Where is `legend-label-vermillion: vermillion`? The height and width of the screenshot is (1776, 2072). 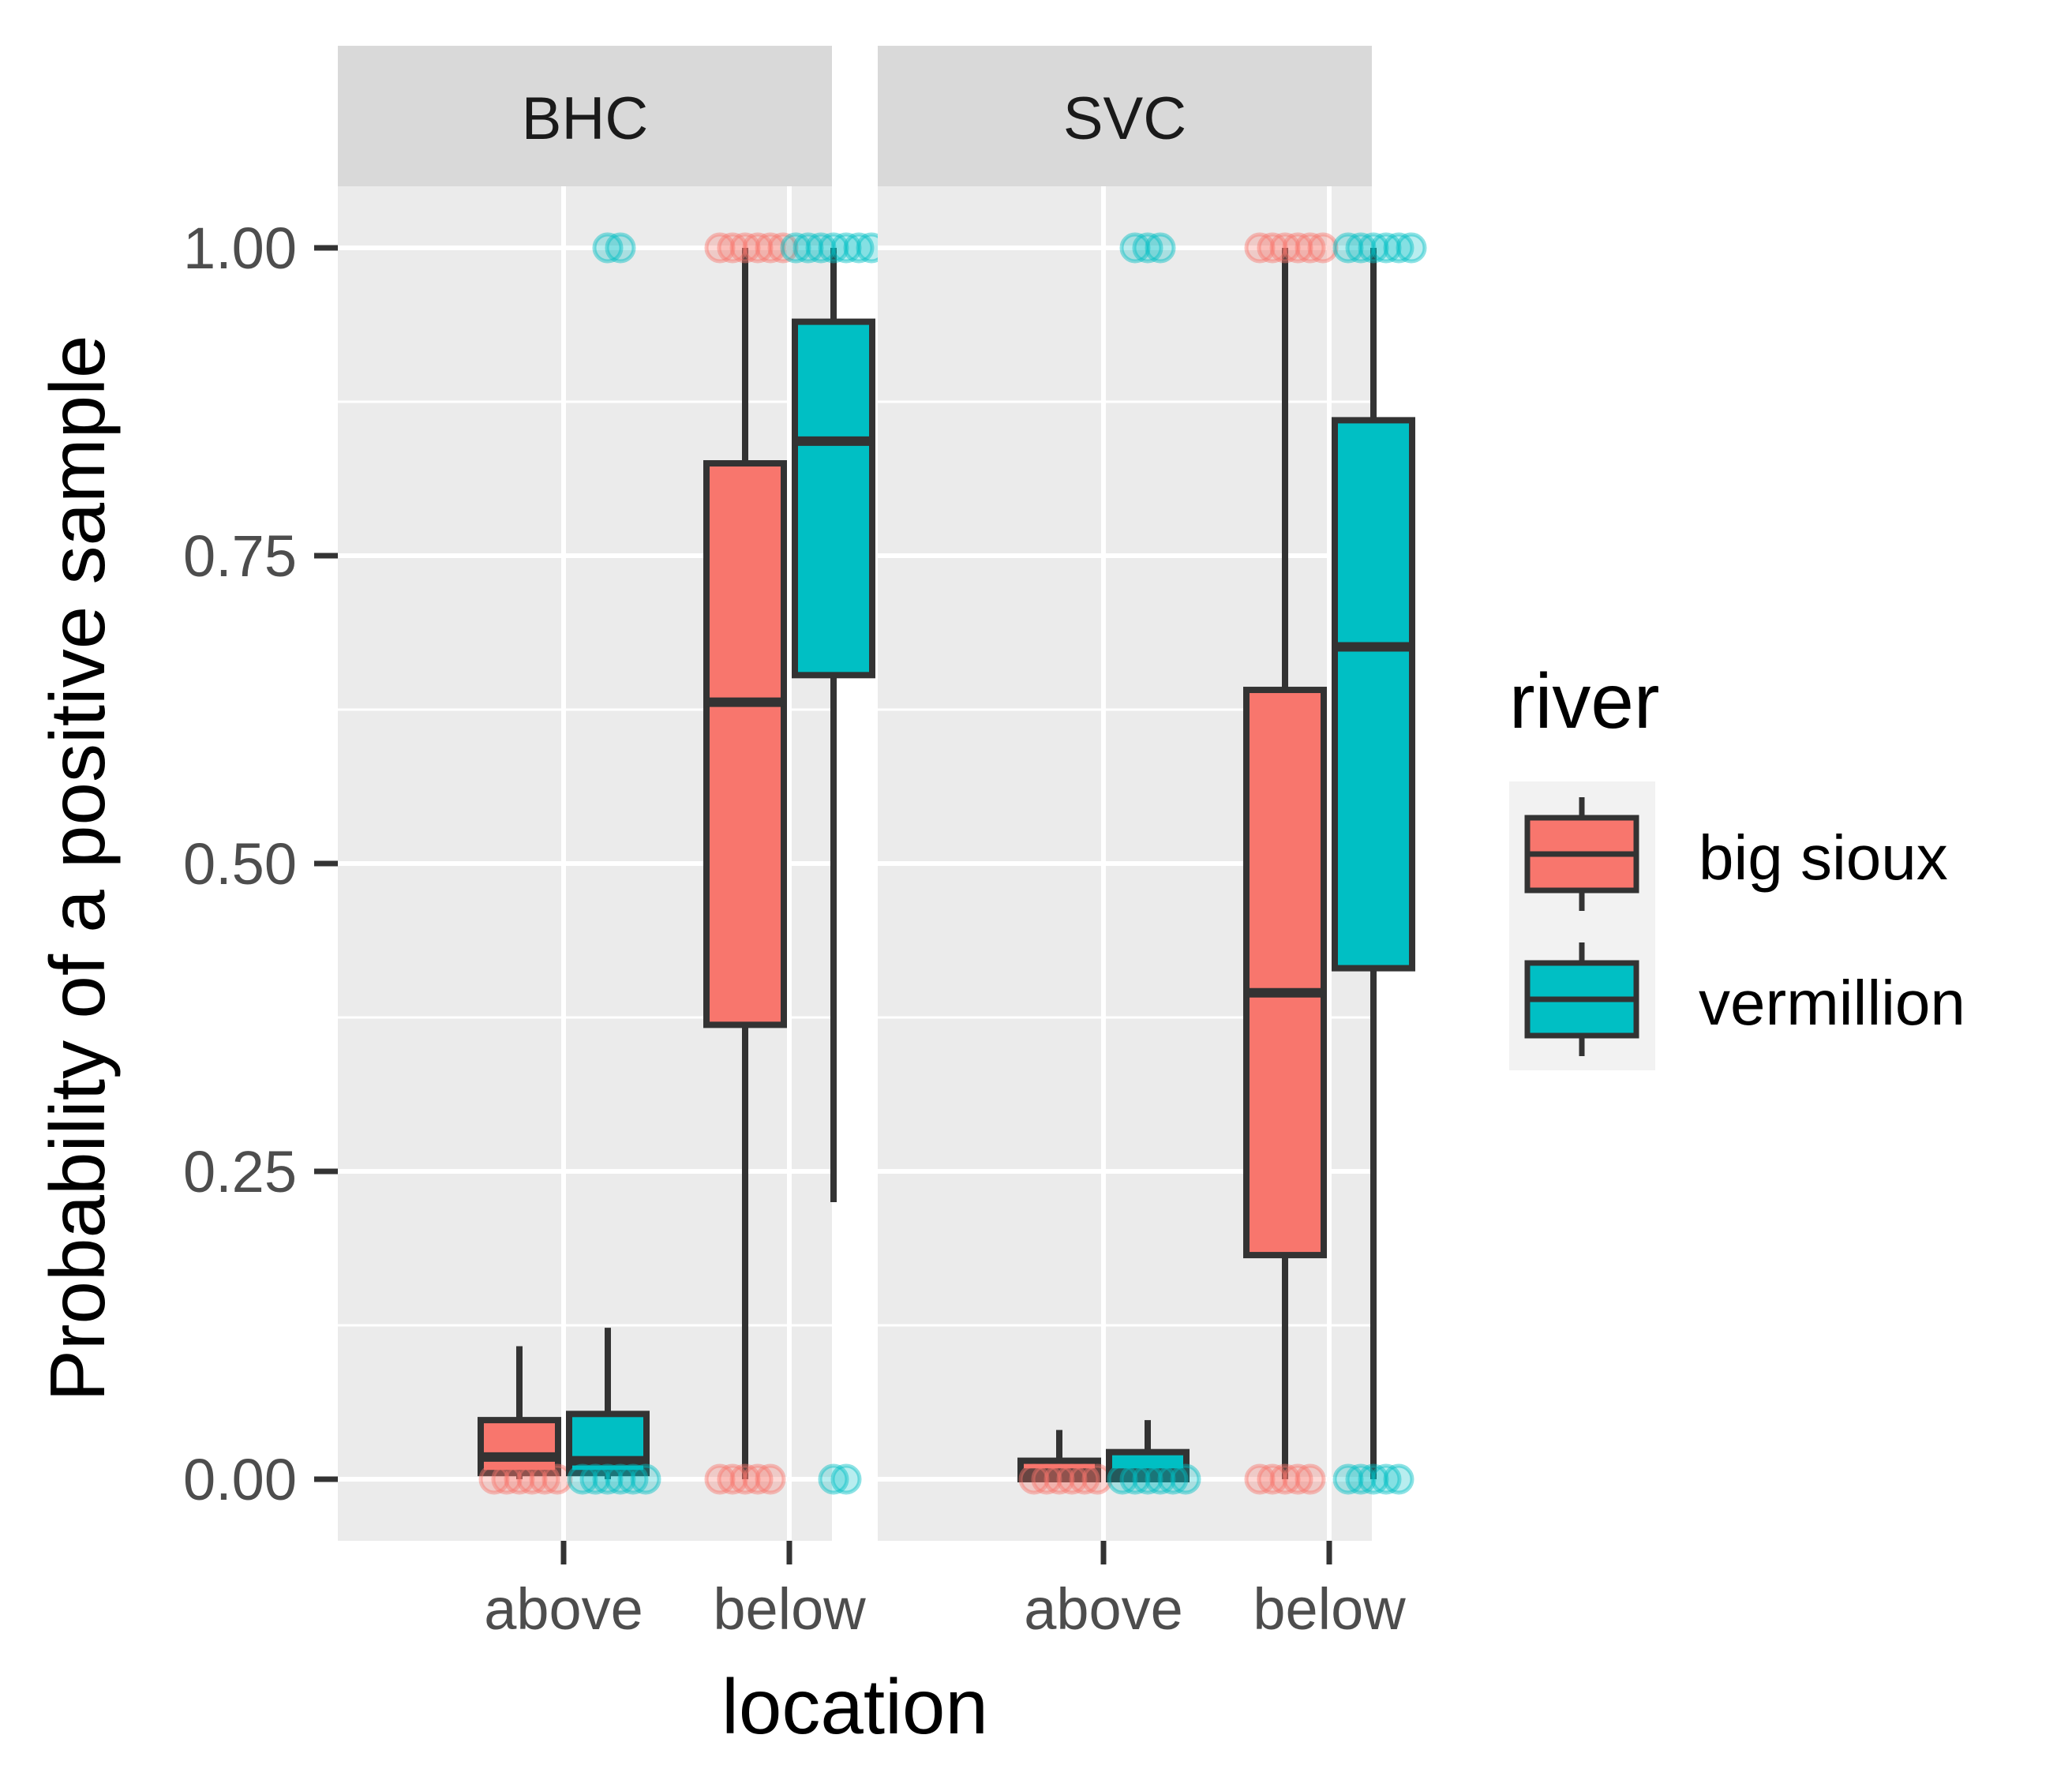
legend-label-vermillion: vermillion is located at coordinates (1832, 1003).